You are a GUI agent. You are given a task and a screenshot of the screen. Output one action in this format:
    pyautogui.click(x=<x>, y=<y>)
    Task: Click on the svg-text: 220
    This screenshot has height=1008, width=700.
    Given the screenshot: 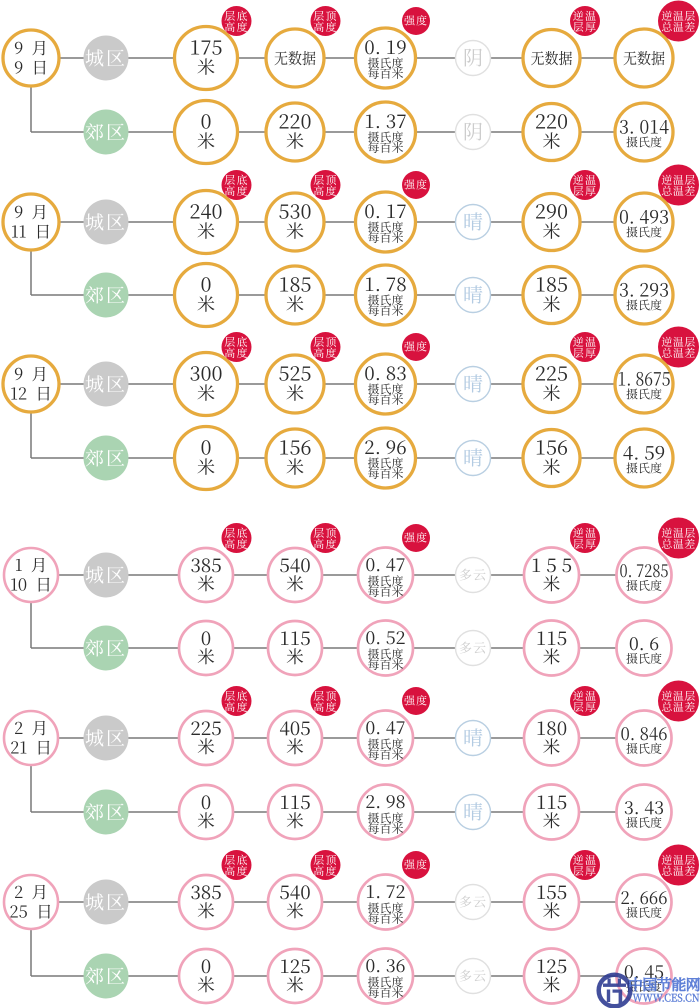 What is the action you would take?
    pyautogui.click(x=551, y=120)
    